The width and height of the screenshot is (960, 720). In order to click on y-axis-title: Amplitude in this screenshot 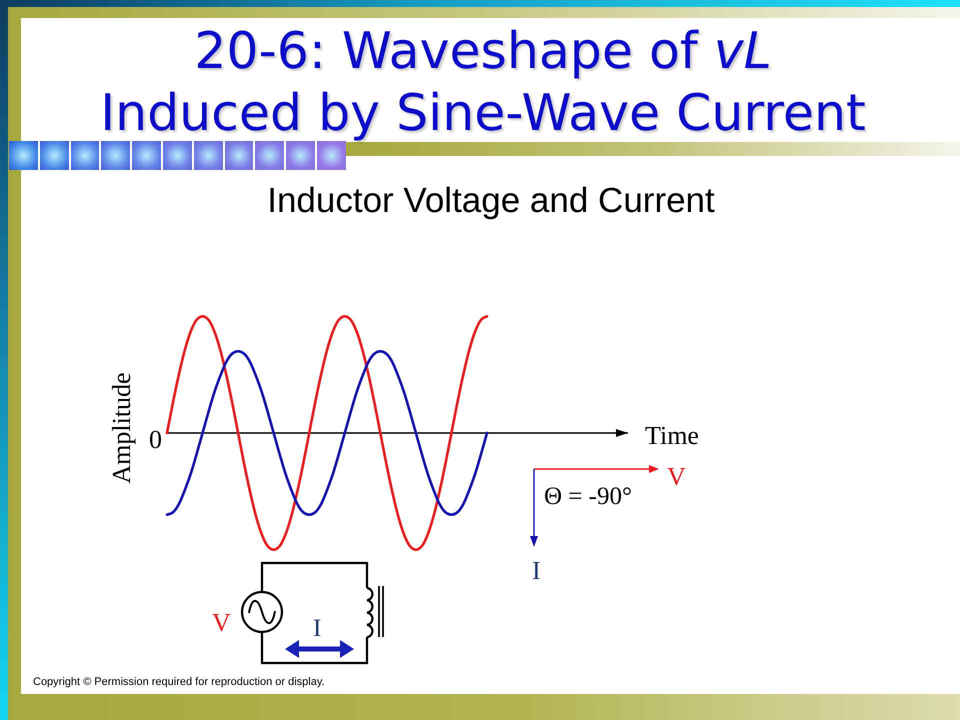, I will do `click(121, 428)`.